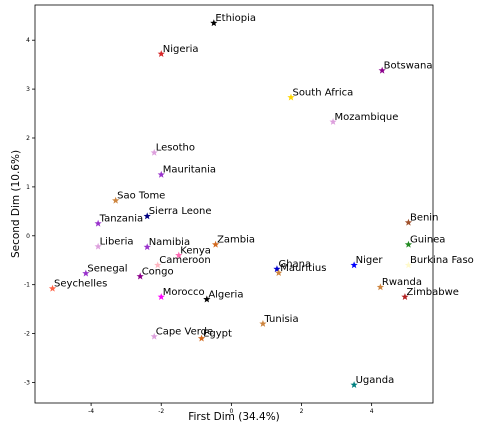 Image resolution: width=483 pixels, height=427 pixels. I want to click on point-label: Guinea, so click(427, 240).